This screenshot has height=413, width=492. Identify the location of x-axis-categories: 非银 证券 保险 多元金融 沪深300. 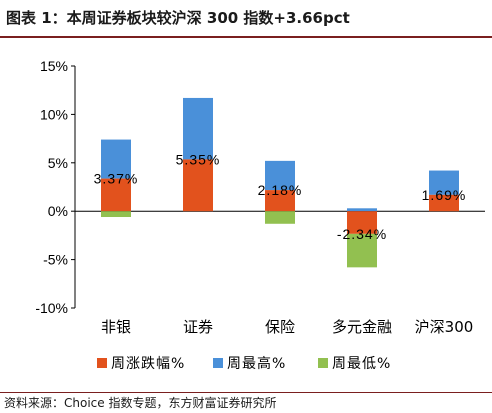
(287, 327).